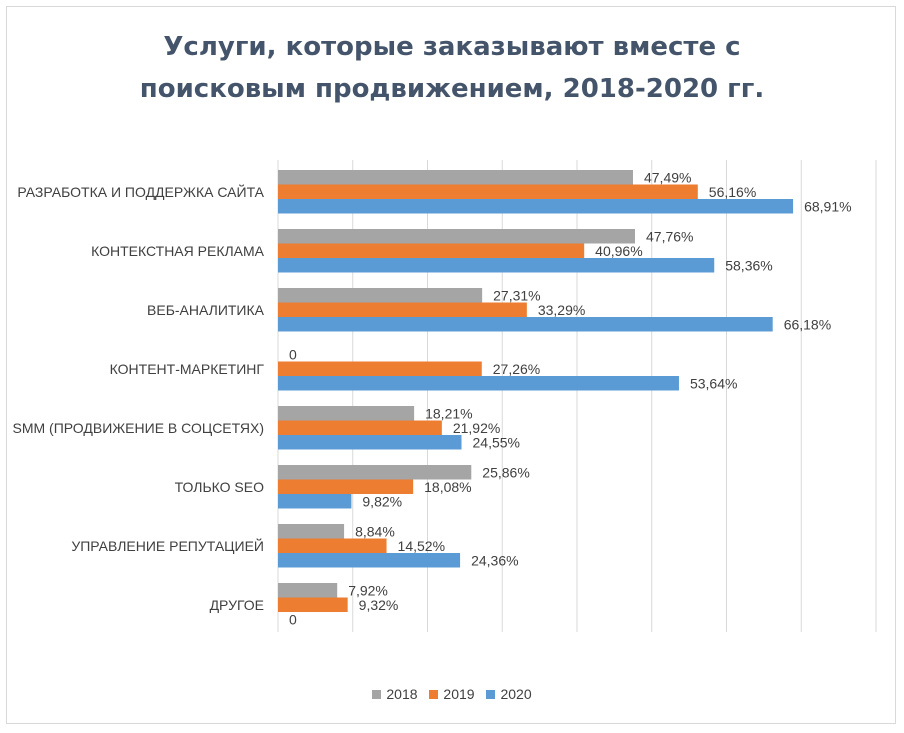  Describe the element at coordinates (669, 237) in the screenshot. I see `data-label-2018: 47,76%` at that location.